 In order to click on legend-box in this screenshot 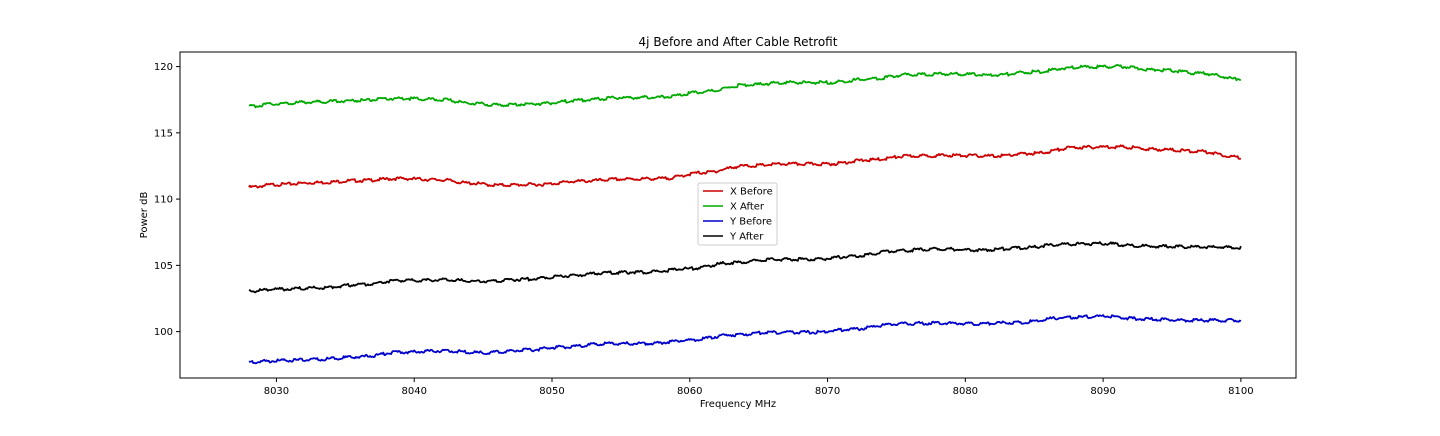, I will do `click(737, 214)`.